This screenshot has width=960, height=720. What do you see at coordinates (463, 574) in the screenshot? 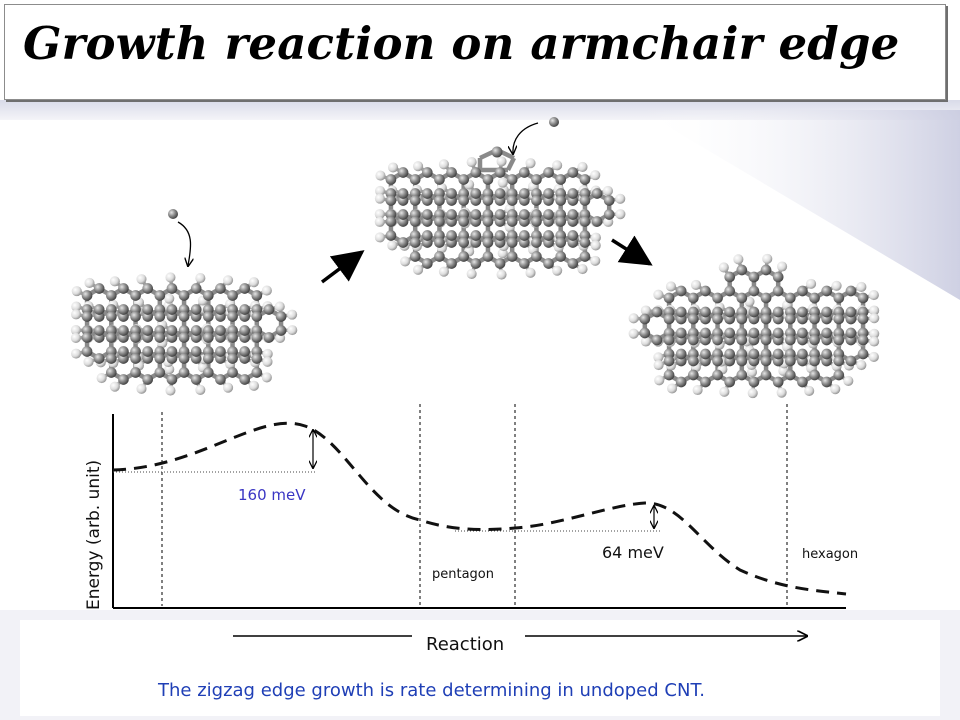
I see `state-label-pentagon: pentagon` at bounding box center [463, 574].